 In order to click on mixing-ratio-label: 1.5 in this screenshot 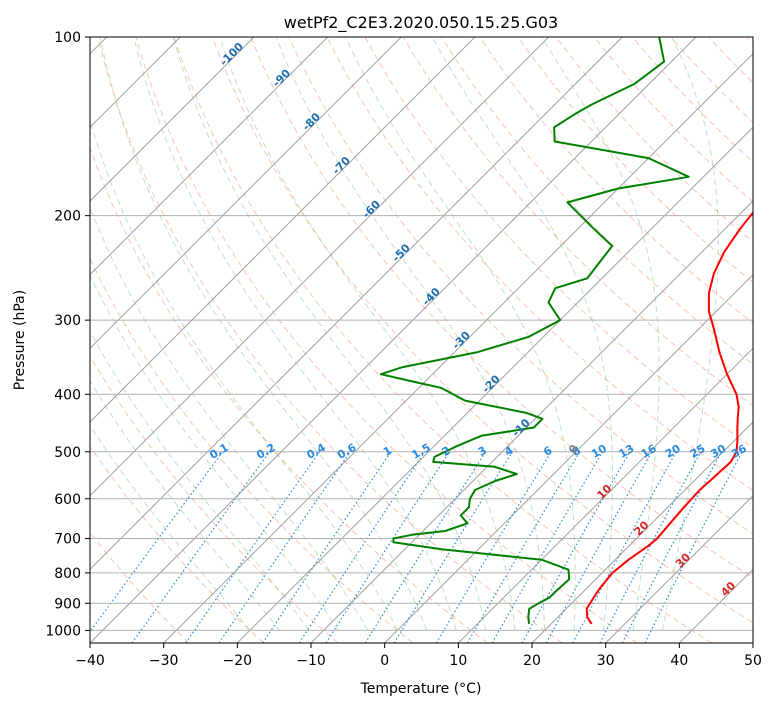, I will do `click(421, 451)`.